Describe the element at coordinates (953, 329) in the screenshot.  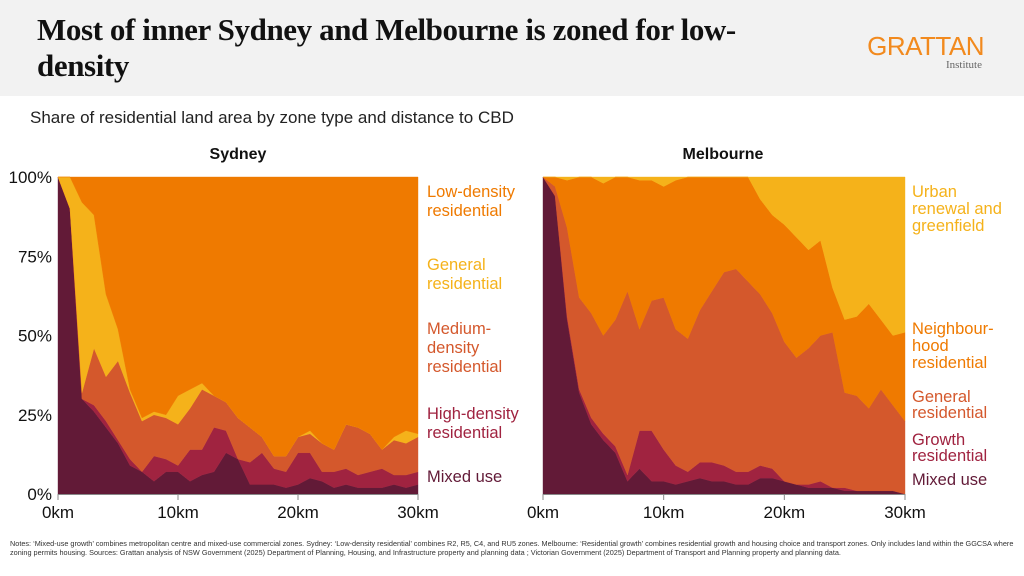
I see `legend-line: Neighbour-` at that location.